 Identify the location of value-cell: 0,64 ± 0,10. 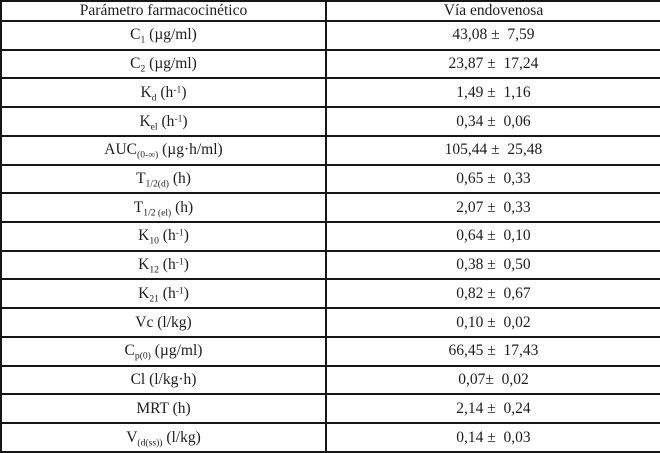
(492, 236).